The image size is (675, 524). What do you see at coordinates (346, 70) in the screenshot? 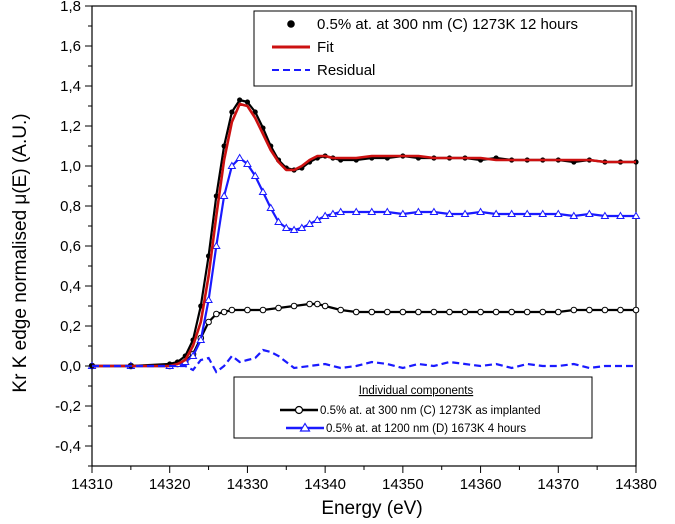
I see `legend-label-residual: Residual` at bounding box center [346, 70].